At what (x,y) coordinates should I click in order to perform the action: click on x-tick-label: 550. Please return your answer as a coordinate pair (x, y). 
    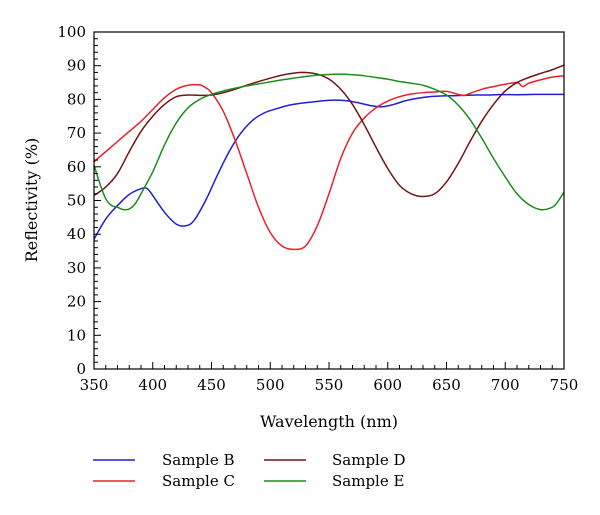
    Looking at the image, I should click on (329, 385).